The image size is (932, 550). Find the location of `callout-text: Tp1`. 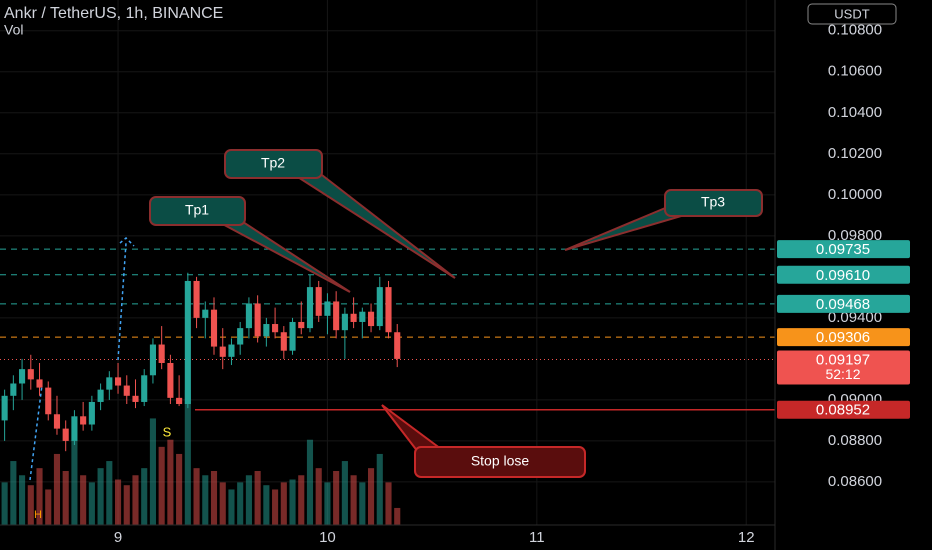

callout-text: Tp1 is located at coordinates (197, 210).